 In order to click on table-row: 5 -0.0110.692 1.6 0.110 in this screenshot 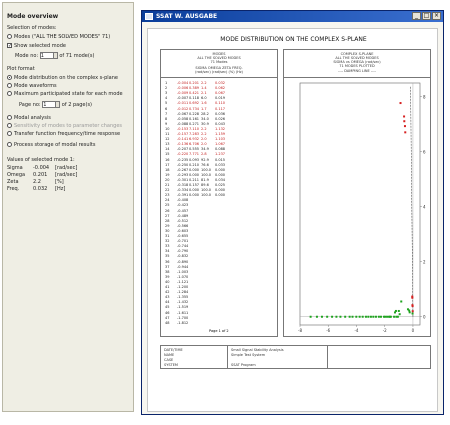, I will do `click(197, 103)`.